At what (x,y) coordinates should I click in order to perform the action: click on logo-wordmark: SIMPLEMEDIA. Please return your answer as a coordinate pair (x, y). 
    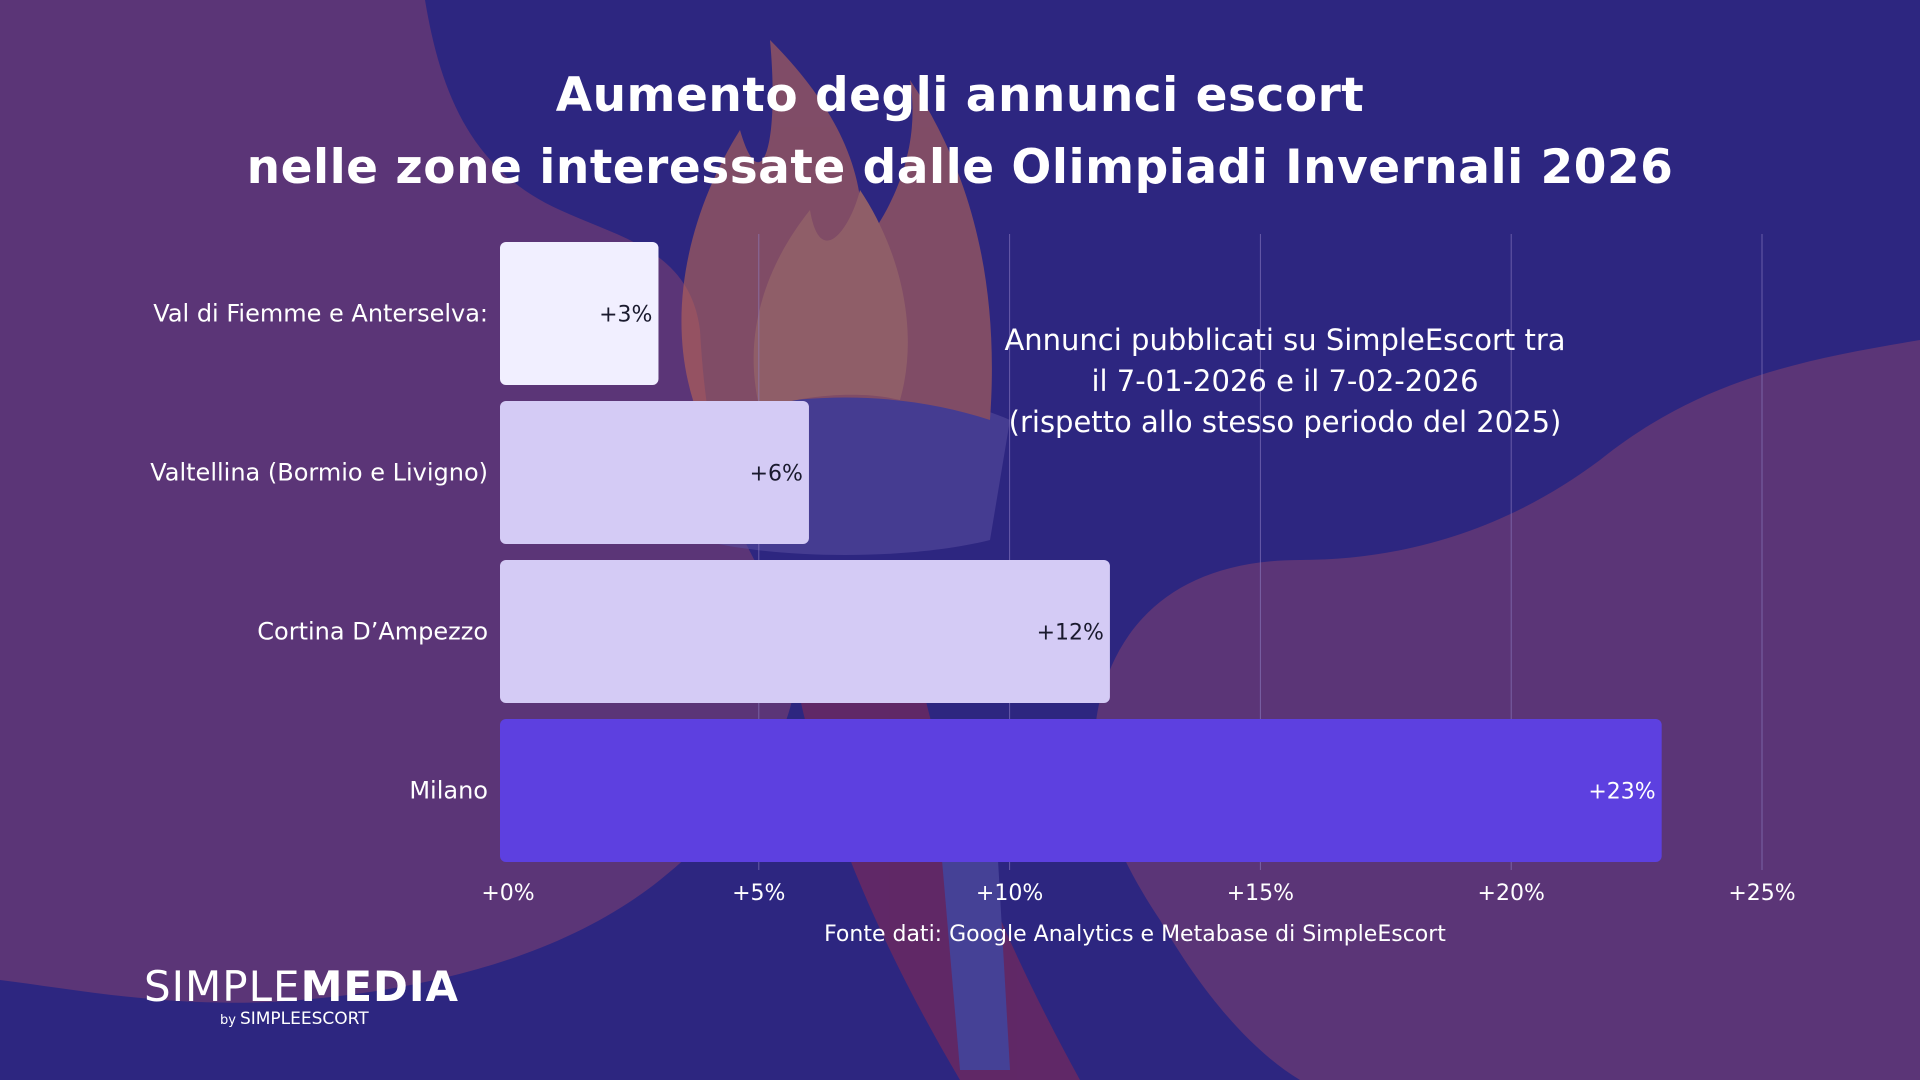
    Looking at the image, I should click on (301, 986).